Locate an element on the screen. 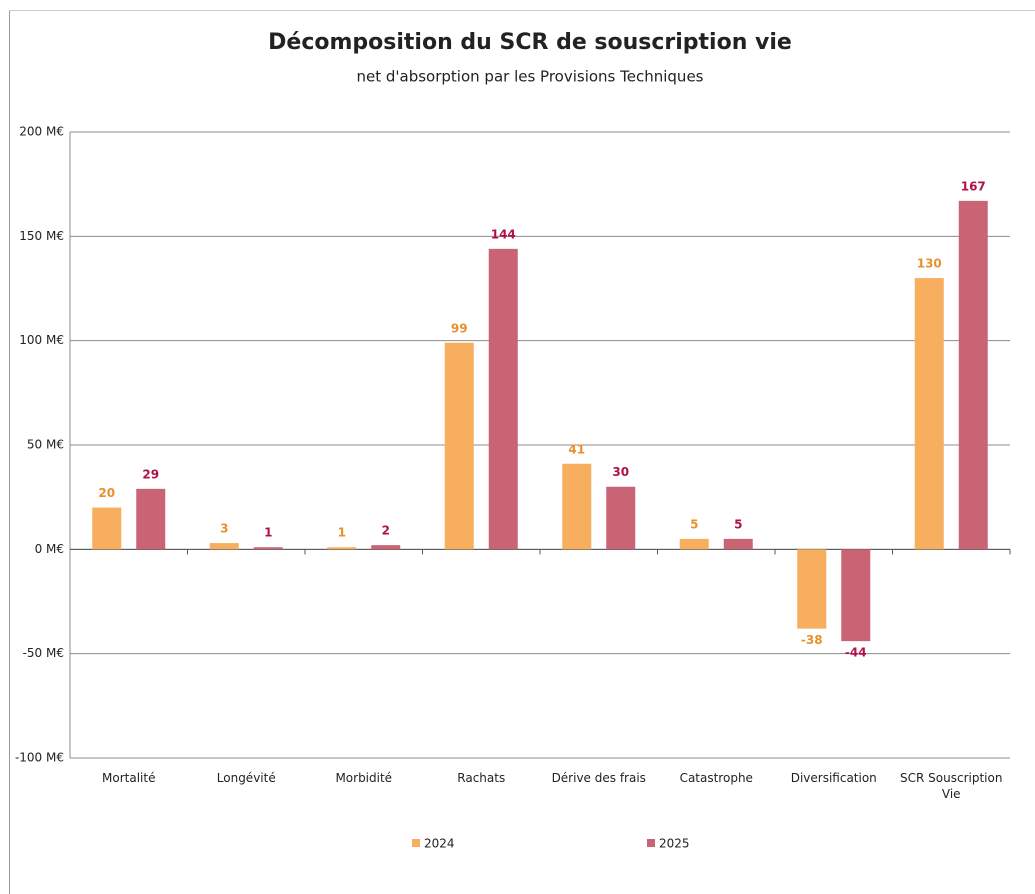  x-tick-label: Longévité is located at coordinates (246, 778).